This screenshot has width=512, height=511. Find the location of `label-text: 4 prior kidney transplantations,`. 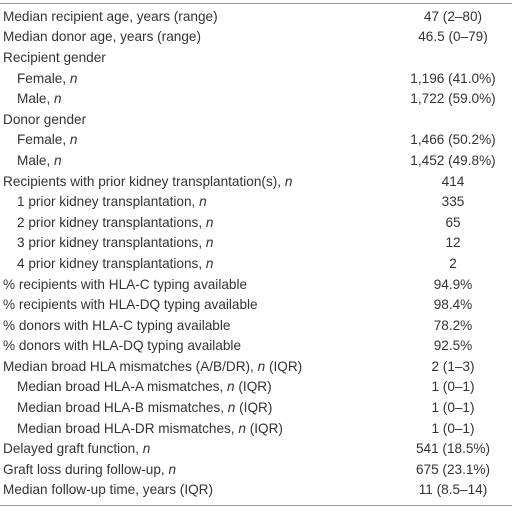

label-text: 4 prior kidney transplantations, is located at coordinates (111, 263).